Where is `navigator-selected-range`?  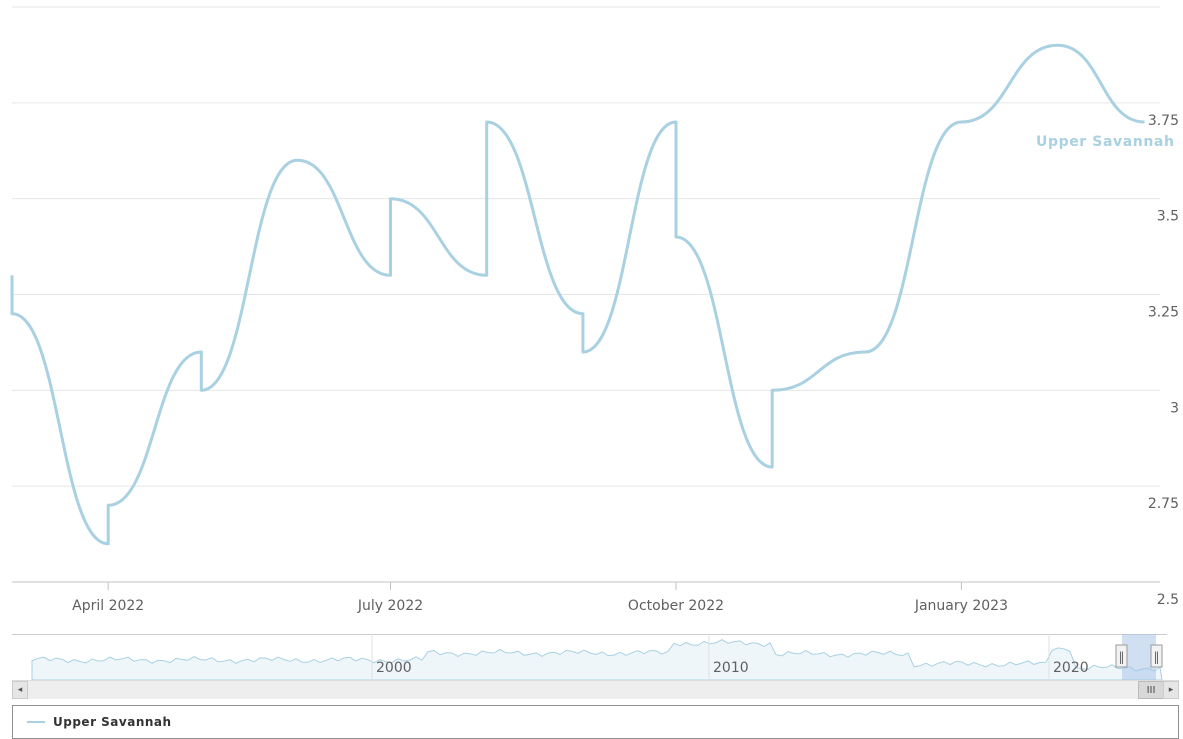
navigator-selected-range is located at coordinates (1139, 657).